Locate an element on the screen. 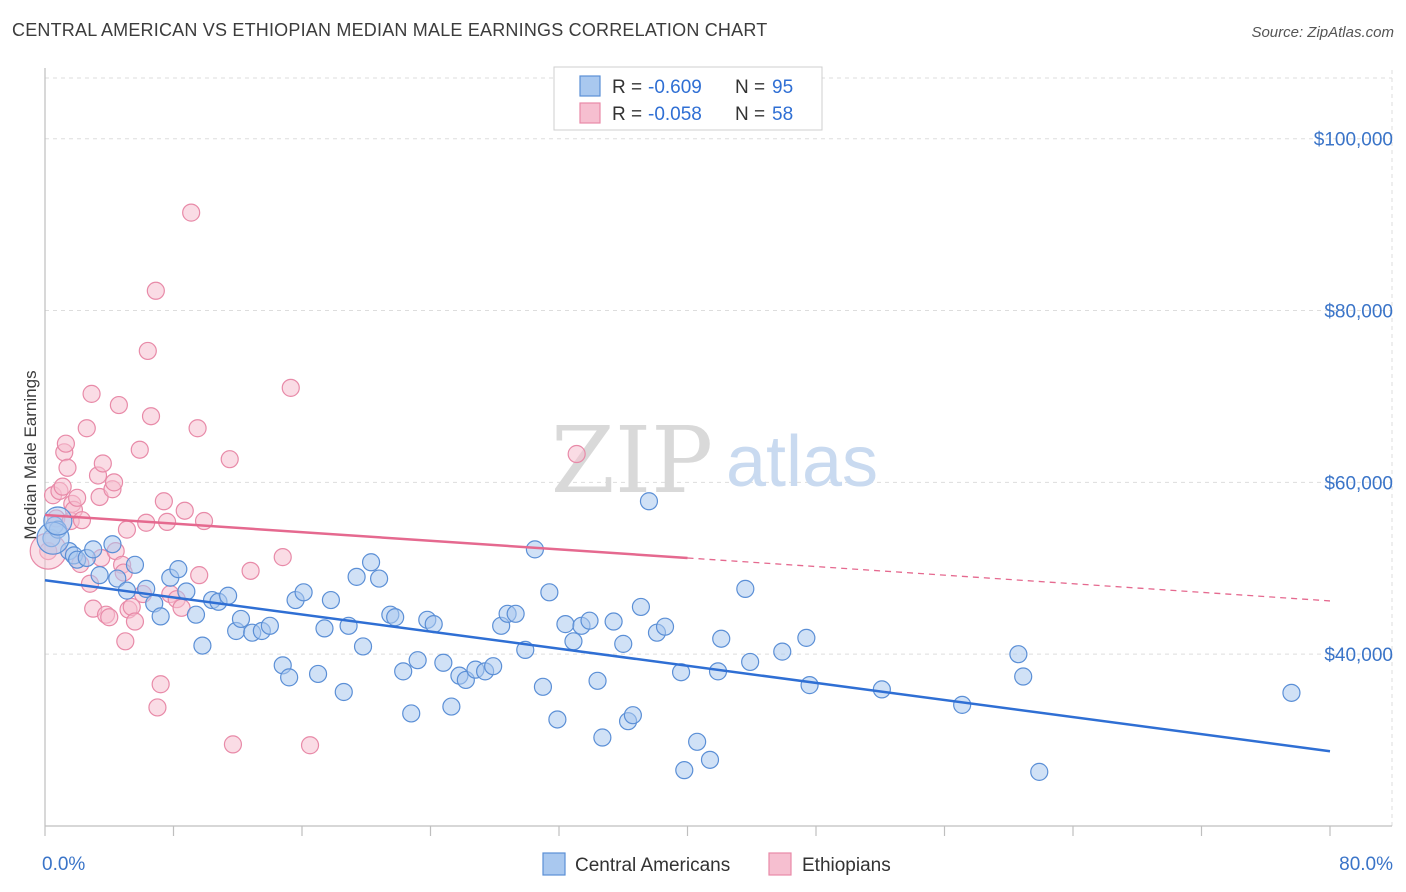 The image size is (1406, 892). legend-bottom: Central Americans Ethiopians is located at coordinates (716, 864).